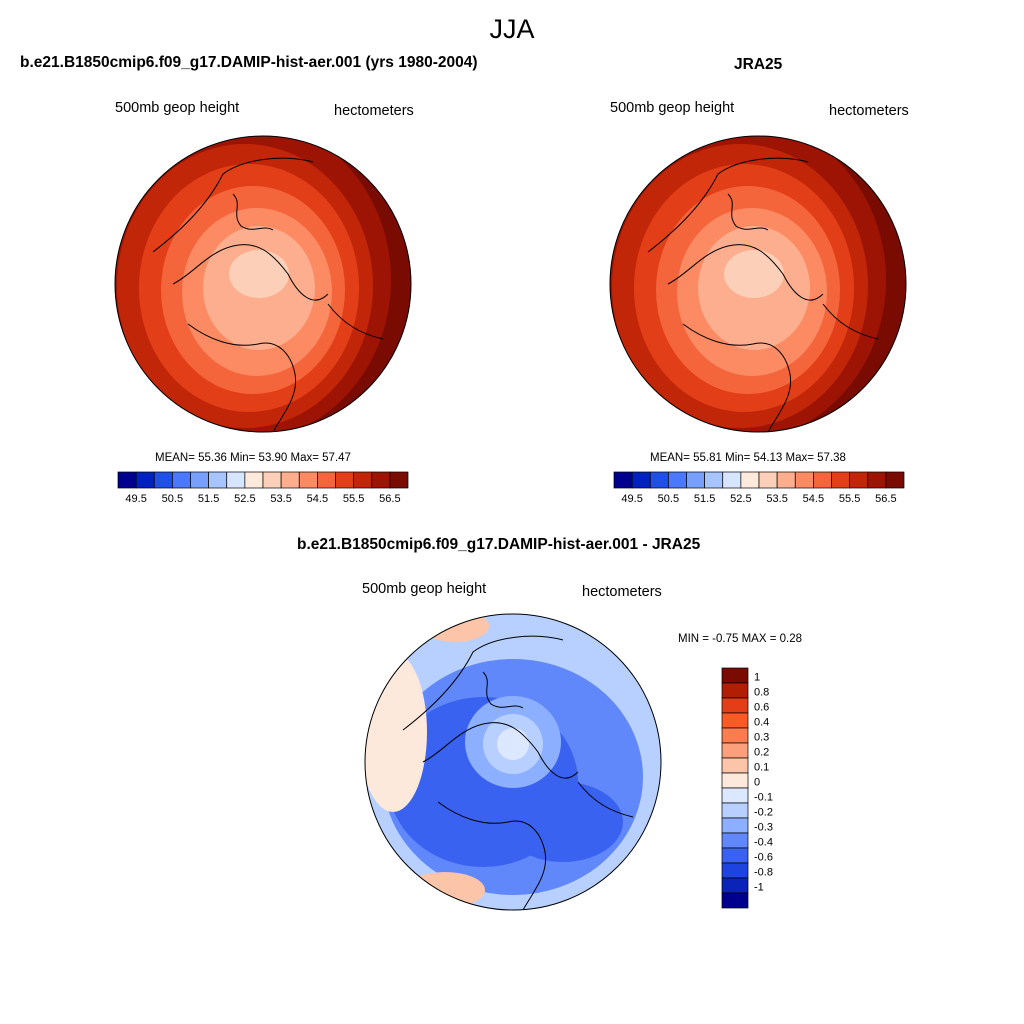 The height and width of the screenshot is (1024, 1024). I want to click on colorbar-2: 49.5 50.5 51.5 52.5 53.5 54.5 55.5 56.5, so click(759, 488).